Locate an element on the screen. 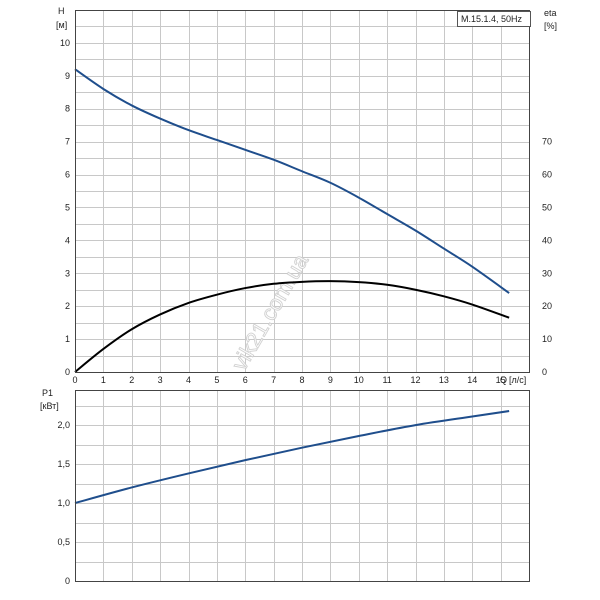 Image resolution: width=600 pixels, height=600 pixels. y-axis-unit-p1: [кВт] is located at coordinates (49, 406).